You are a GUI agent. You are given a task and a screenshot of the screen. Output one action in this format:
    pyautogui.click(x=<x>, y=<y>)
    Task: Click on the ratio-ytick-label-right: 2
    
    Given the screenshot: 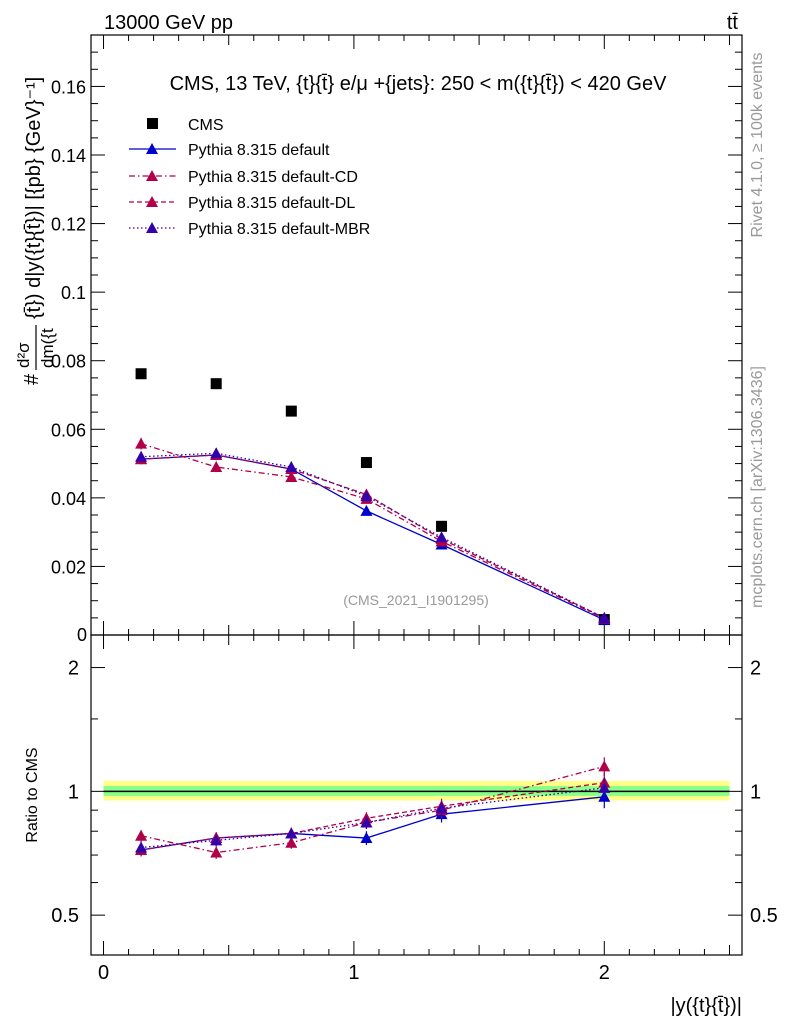 What is the action you would take?
    pyautogui.click(x=755, y=669)
    